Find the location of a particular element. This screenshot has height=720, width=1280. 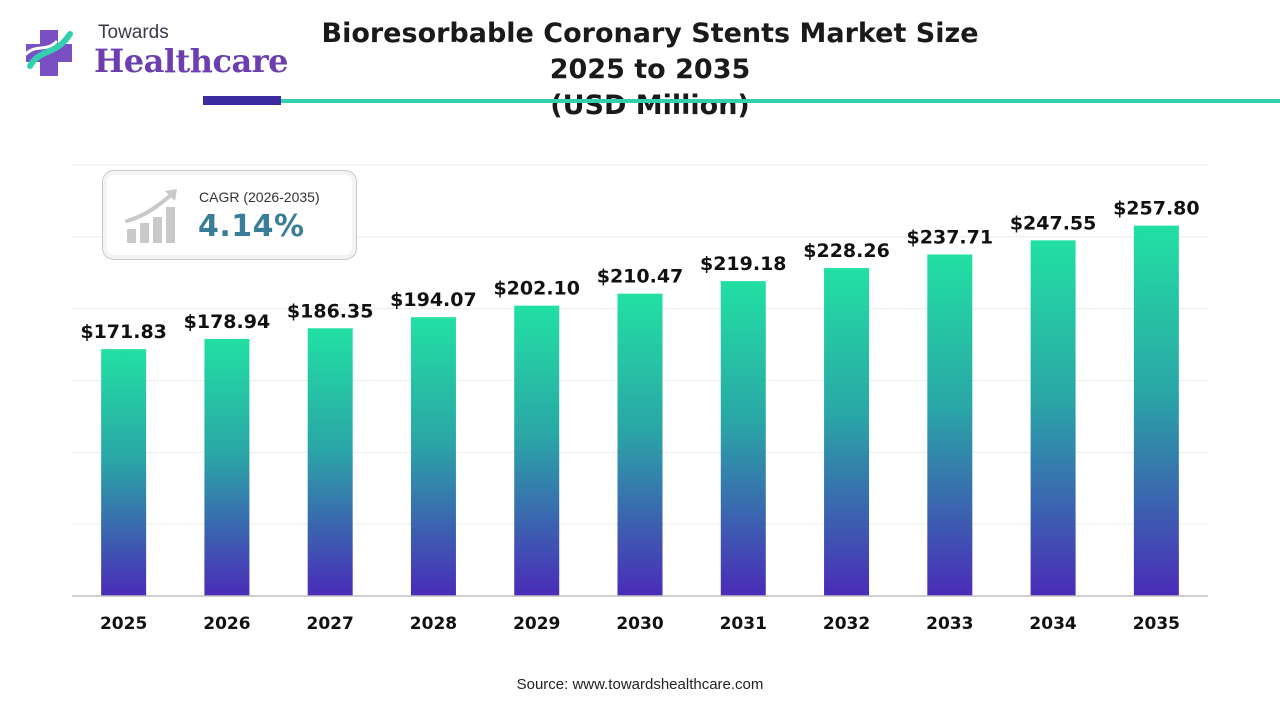

brand-line-1: Towards is located at coordinates (133, 32).